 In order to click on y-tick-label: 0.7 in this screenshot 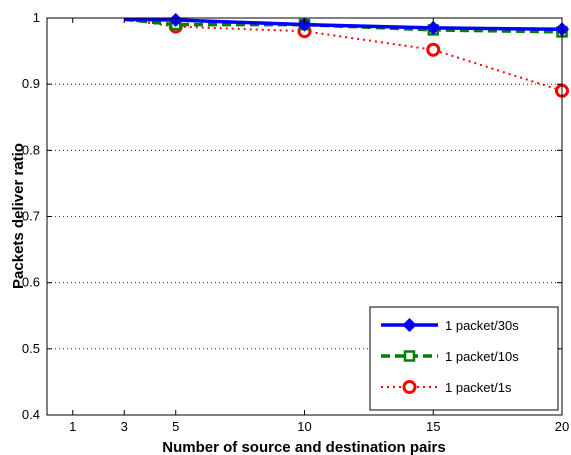, I will do `click(31, 216)`.